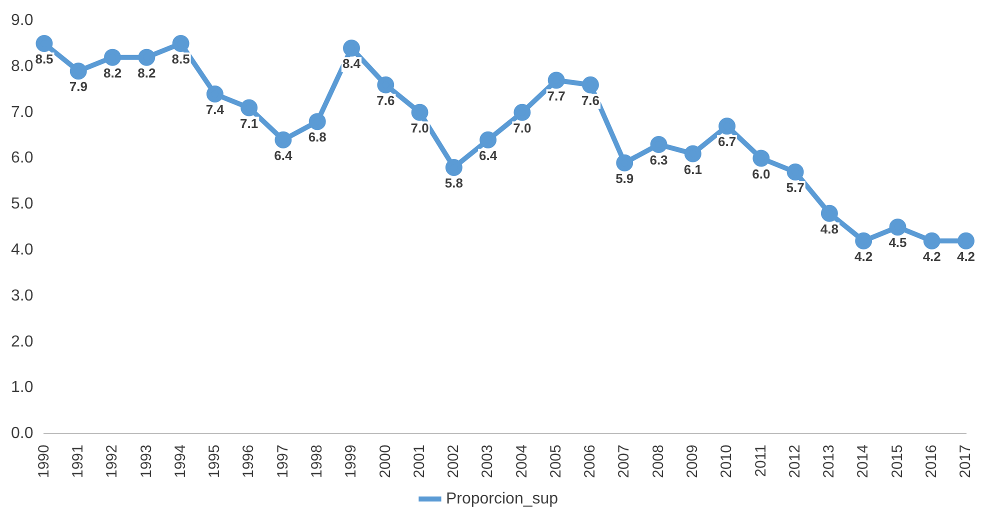 Image resolution: width=995 pixels, height=525 pixels. Describe the element at coordinates (761, 174) in the screenshot. I see `data-label: 6.0` at that location.